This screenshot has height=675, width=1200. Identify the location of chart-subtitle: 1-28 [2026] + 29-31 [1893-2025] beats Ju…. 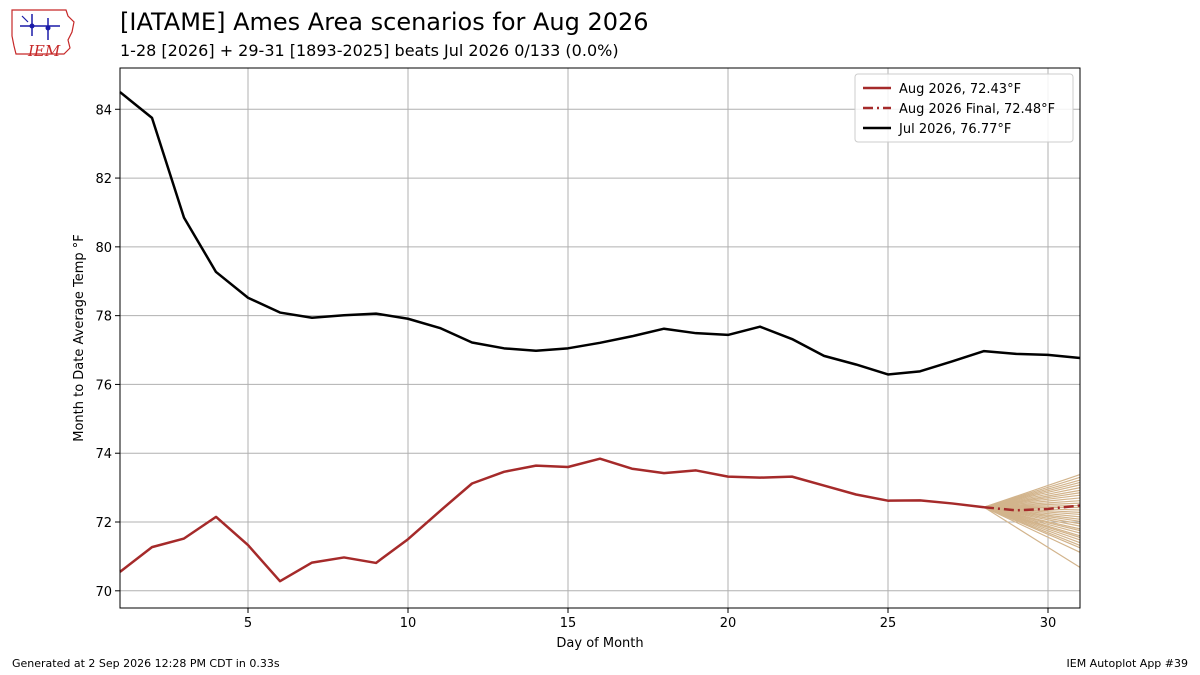
(369, 50).